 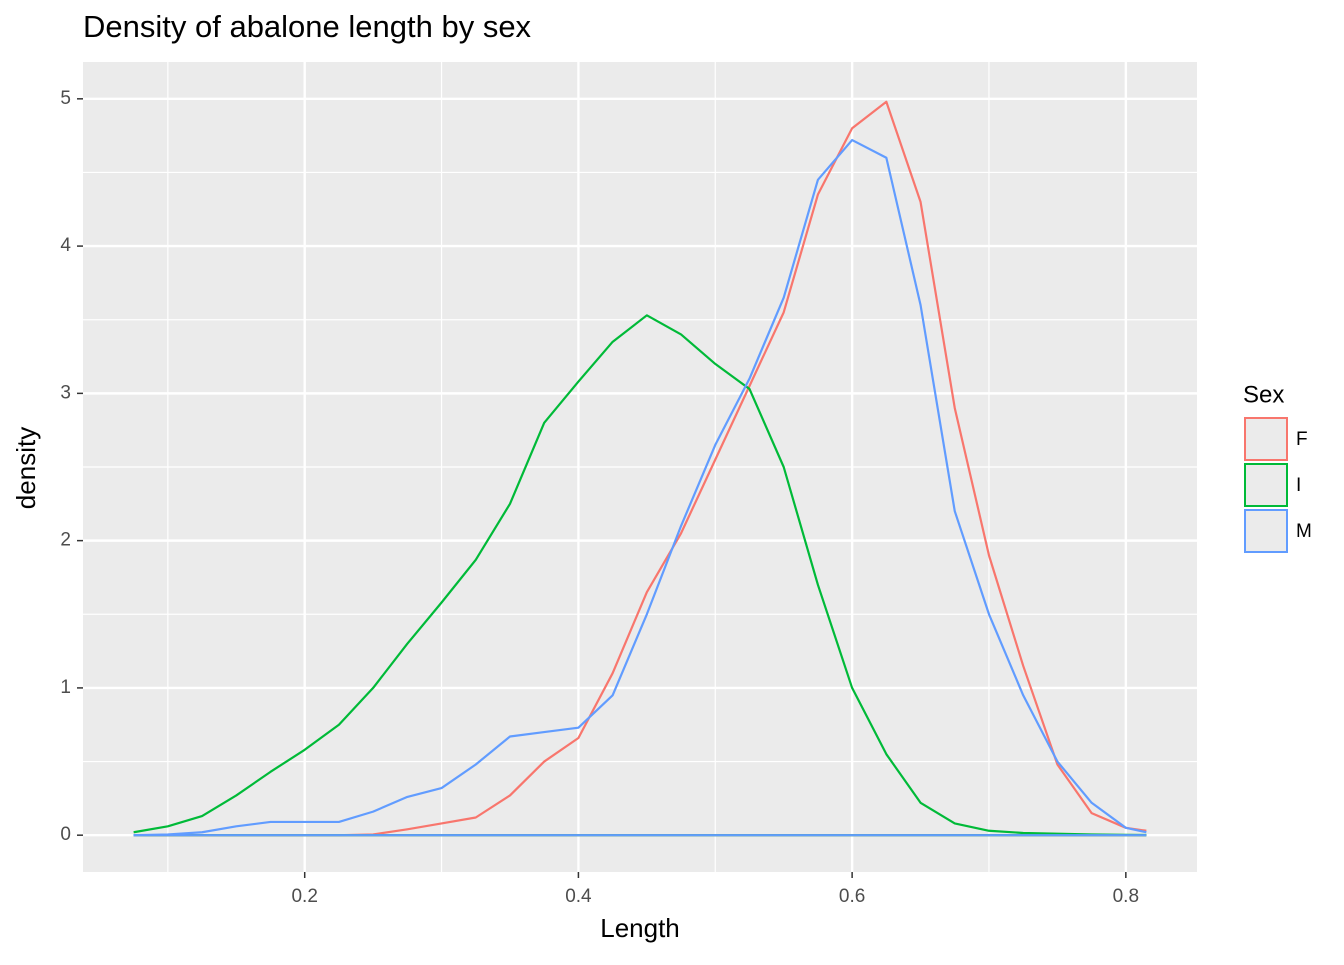 What do you see at coordinates (65, 834) in the screenshot?
I see `y-tick-label: 0` at bounding box center [65, 834].